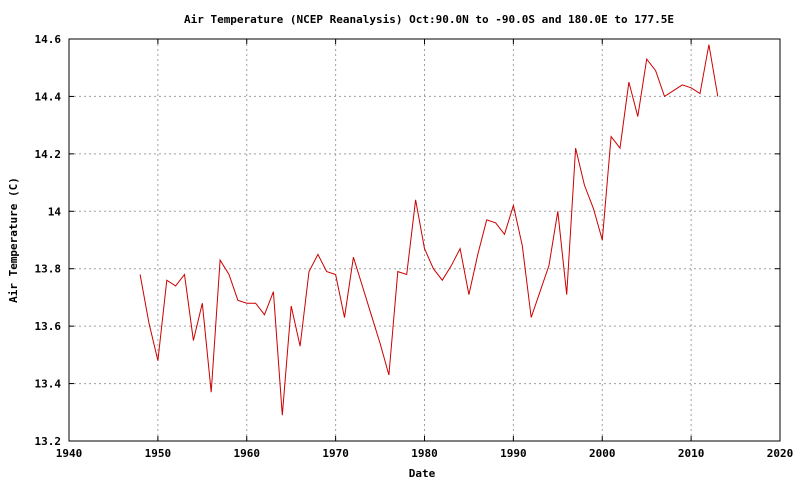  What do you see at coordinates (48, 384) in the screenshot?
I see `y-tick-label: 13.4` at bounding box center [48, 384].